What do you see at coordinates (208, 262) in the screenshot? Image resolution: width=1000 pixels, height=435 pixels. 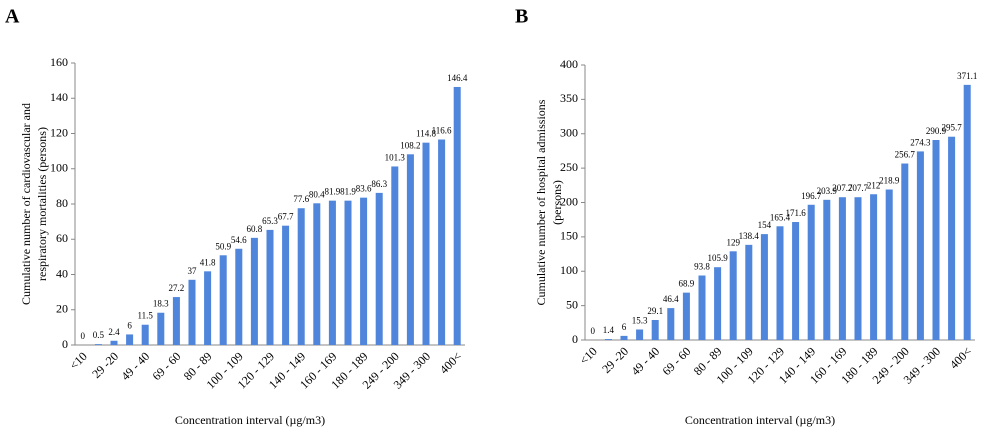 I see `value-label: 41.8` at bounding box center [208, 262].